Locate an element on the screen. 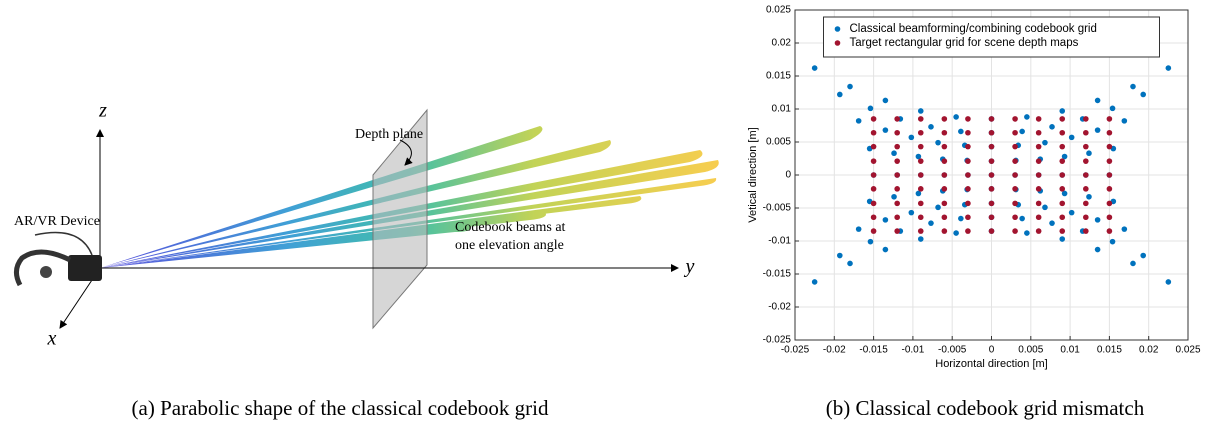  x-tick-label: -0.01 is located at coordinates (913, 350).